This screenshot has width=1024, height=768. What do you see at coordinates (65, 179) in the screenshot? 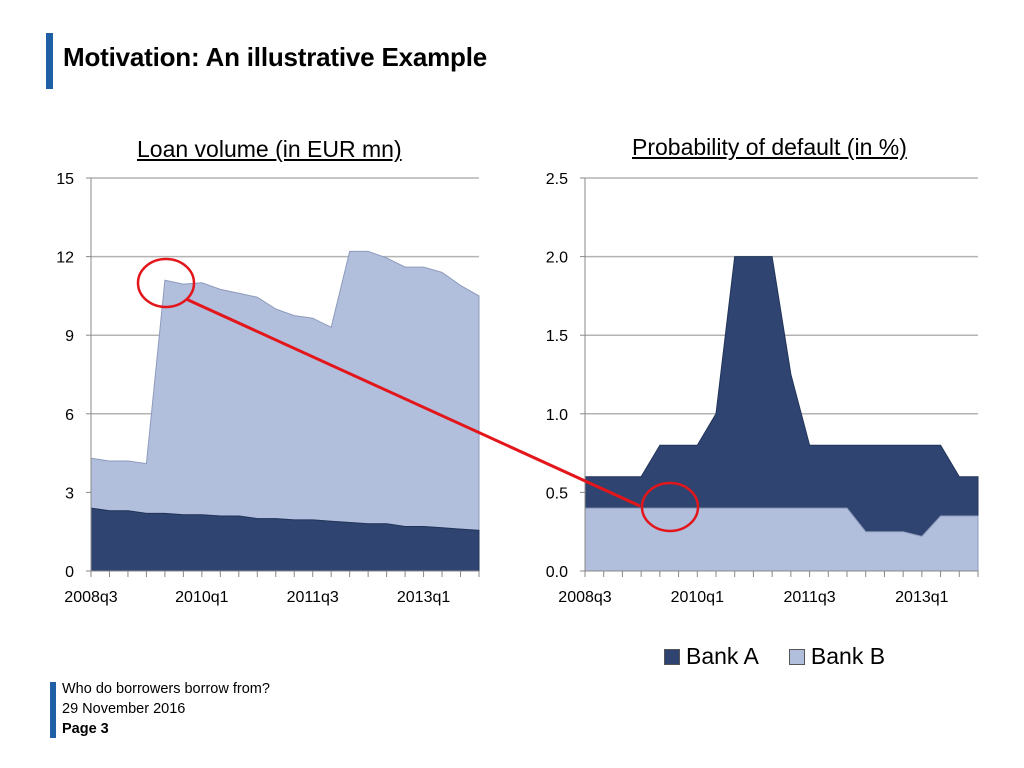
I see `loan-volume-y-tick-label: 15` at bounding box center [65, 179].